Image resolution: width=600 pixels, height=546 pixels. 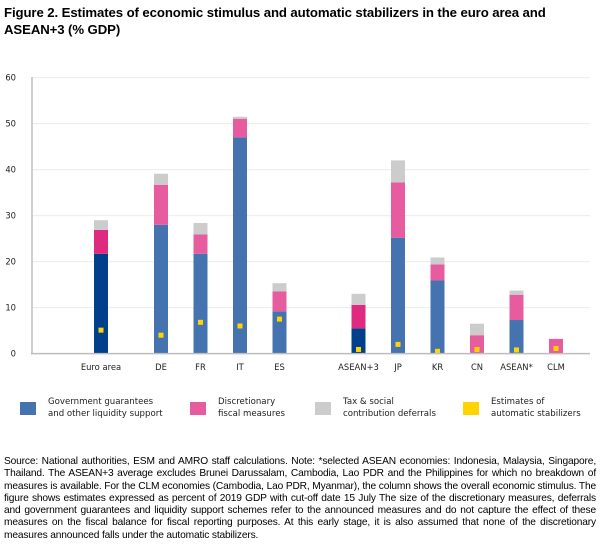 I want to click on legend-item-deferrals: Tax & social contribution deferrals, so click(x=375, y=408).